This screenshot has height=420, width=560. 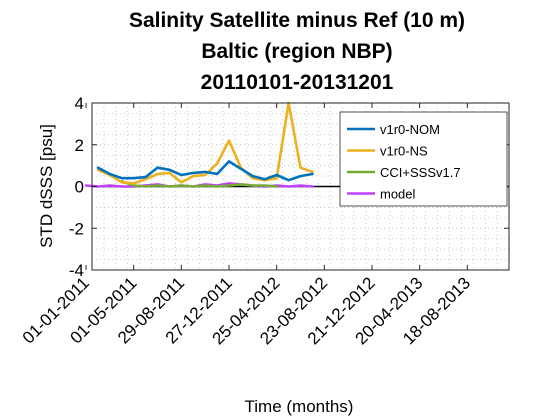 I want to click on legend-box, so click(x=423, y=159).